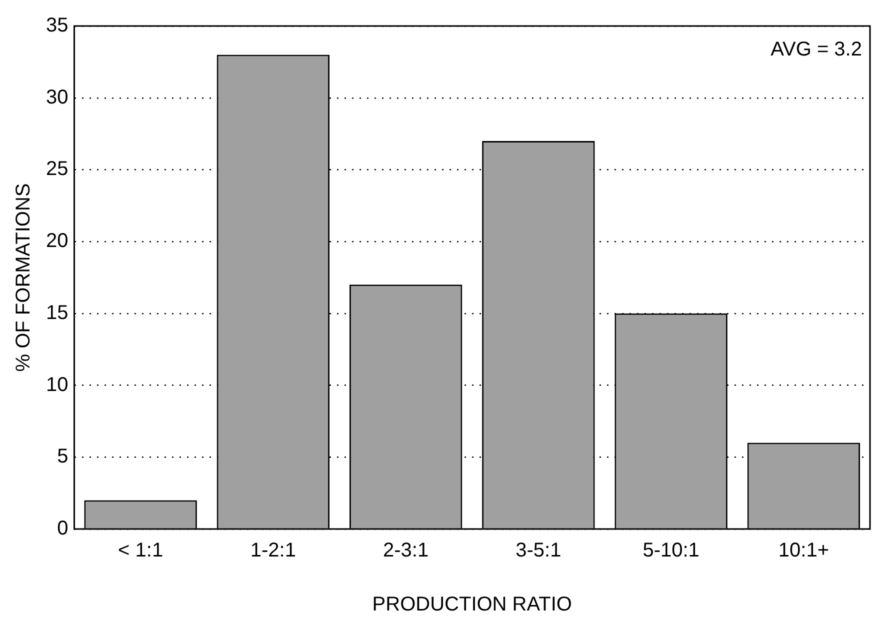 The width and height of the screenshot is (882, 633). What do you see at coordinates (57, 313) in the screenshot?
I see `y-tick-label: 15` at bounding box center [57, 313].